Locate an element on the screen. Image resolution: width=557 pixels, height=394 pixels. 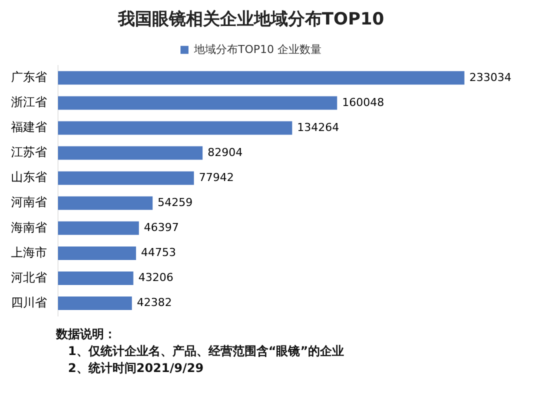
y-tick-label: 福建省 is located at coordinates (29, 127).